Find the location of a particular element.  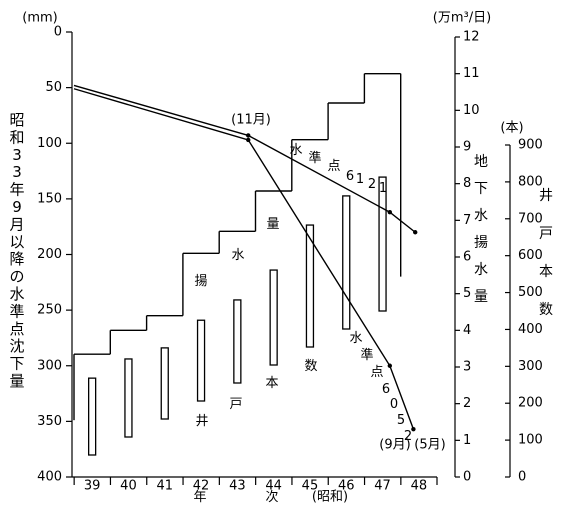

x-label-era: (昭和) is located at coordinates (330, 497).